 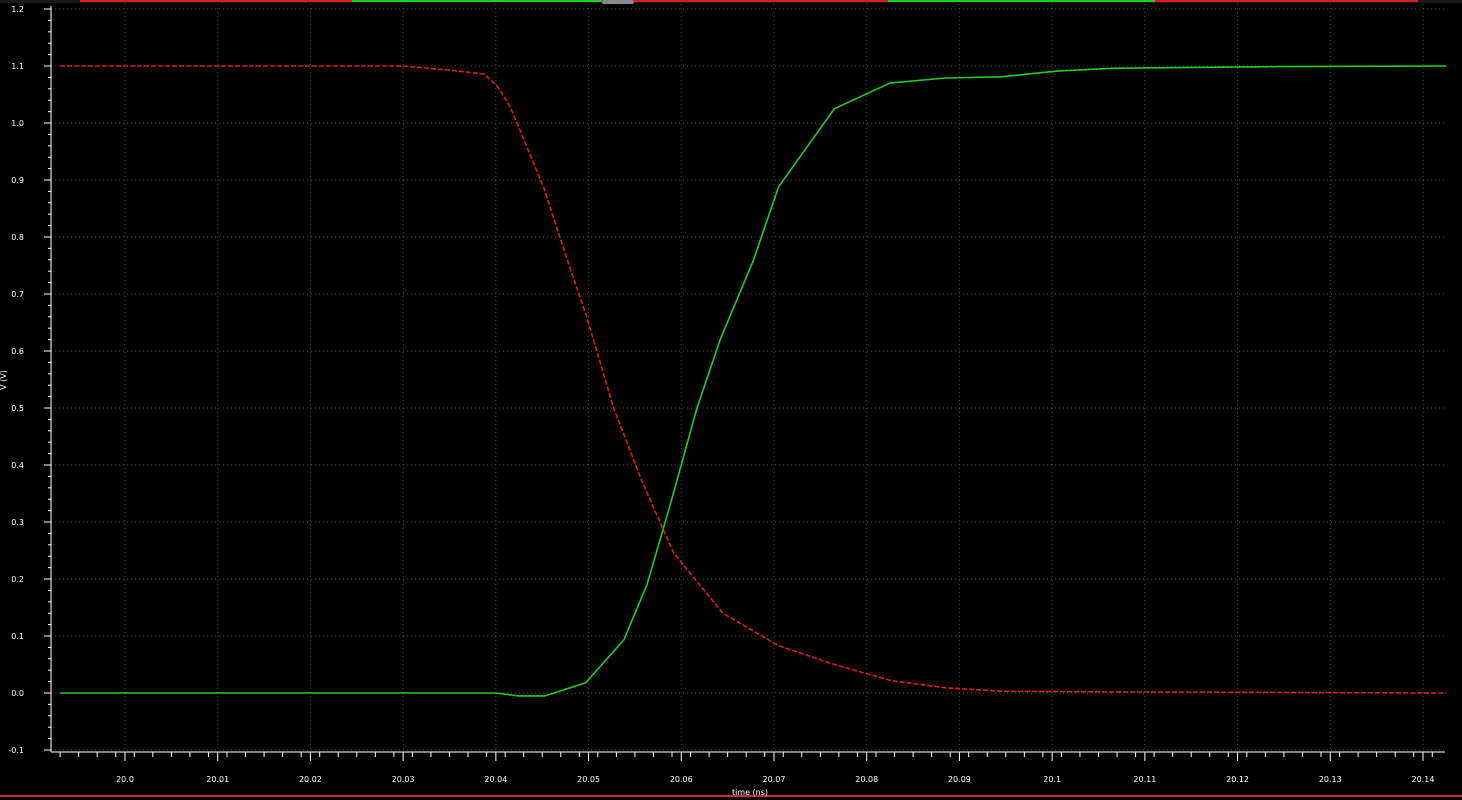 I want to click on y-tick-label: 0.6, so click(x=17, y=351).